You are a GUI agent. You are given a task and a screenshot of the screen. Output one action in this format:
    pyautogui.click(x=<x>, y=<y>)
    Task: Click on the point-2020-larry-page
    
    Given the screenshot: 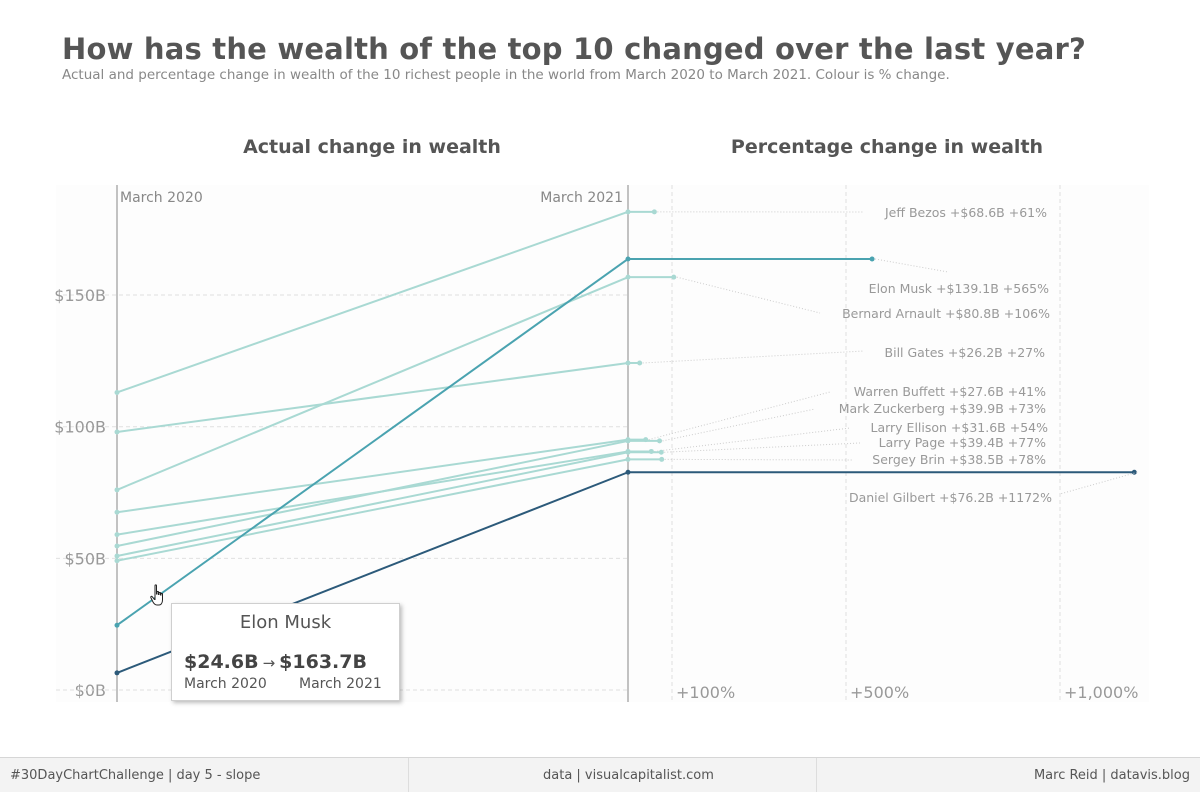 What is the action you would take?
    pyautogui.click(x=117, y=555)
    